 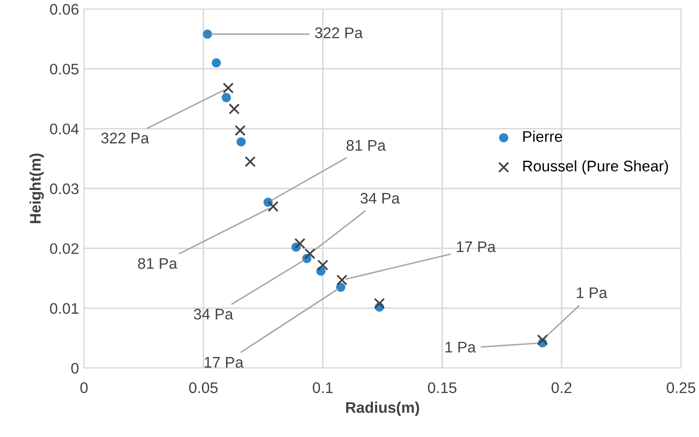 I want to click on y-tick-label: 0.03, so click(x=64, y=188).